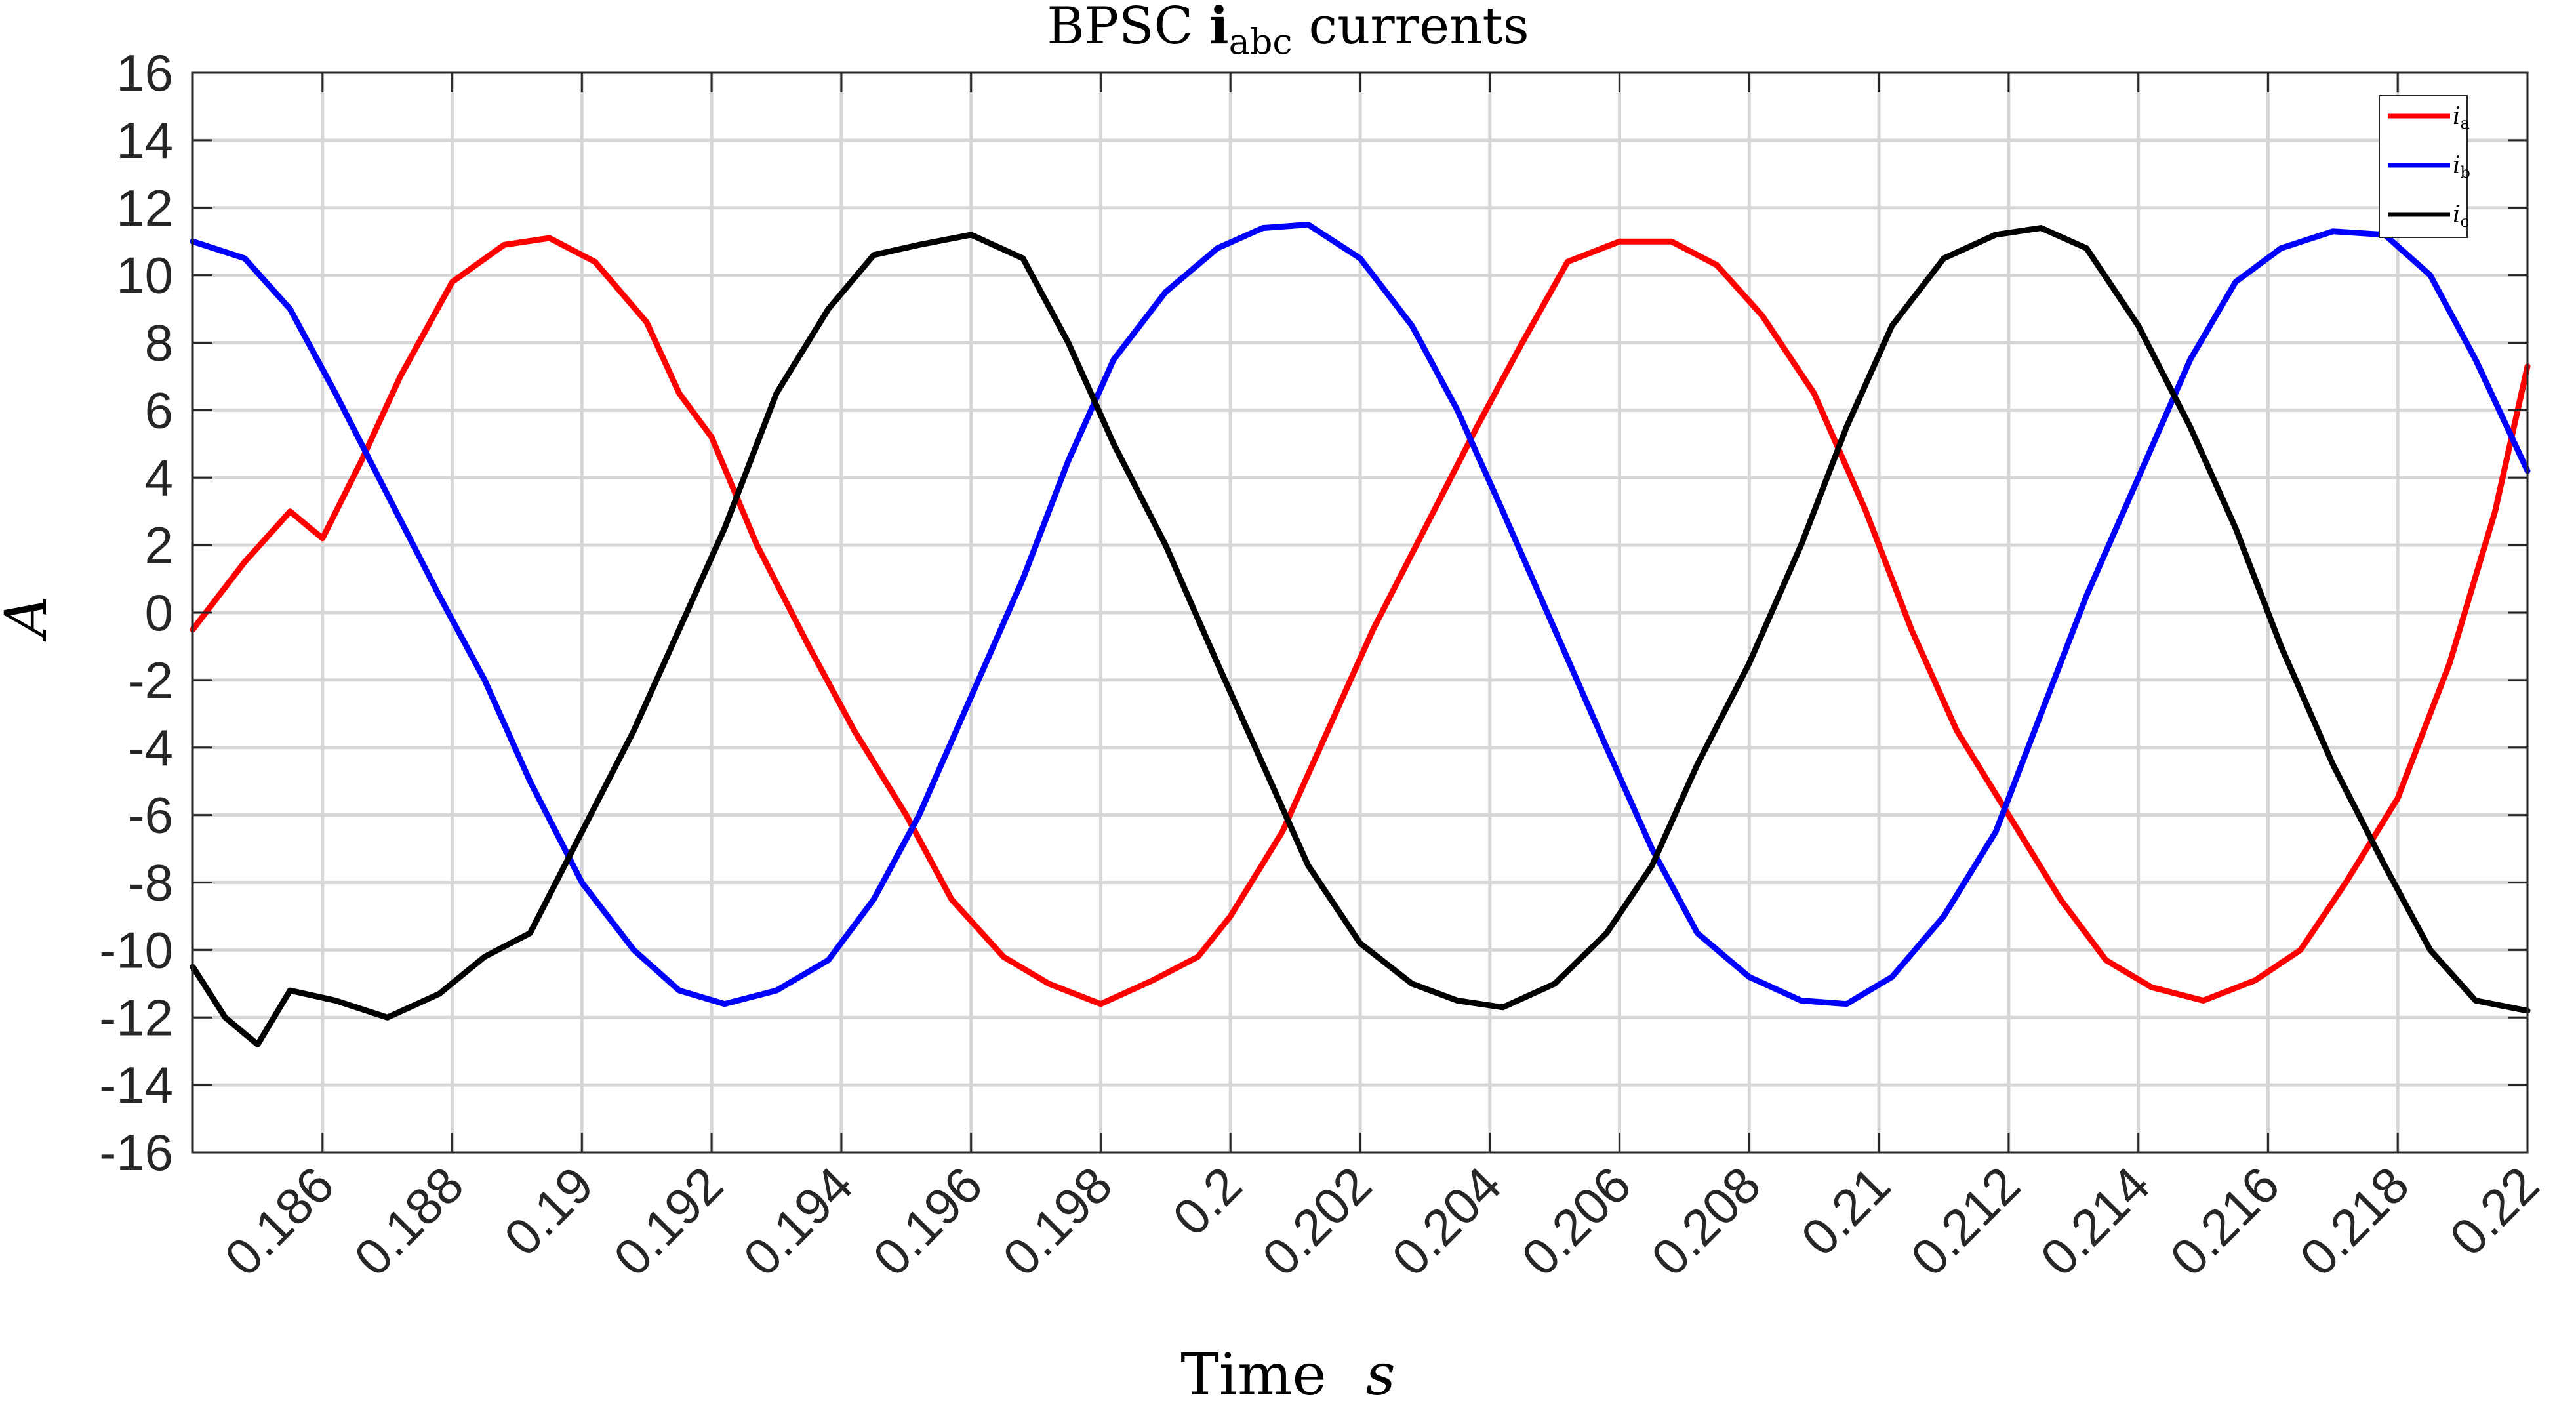 The width and height of the screenshot is (2576, 1401). What do you see at coordinates (159, 343) in the screenshot?
I see `y-tick-label: 8` at bounding box center [159, 343].